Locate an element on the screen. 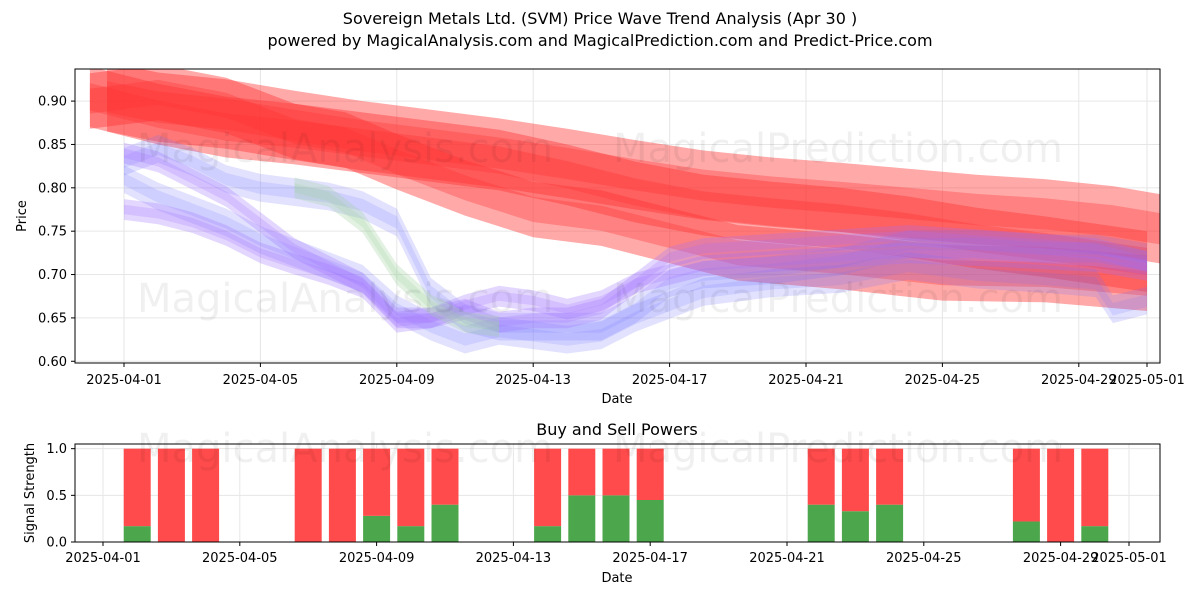  price-x-tick-label: 2025-04-17 is located at coordinates (670, 380).